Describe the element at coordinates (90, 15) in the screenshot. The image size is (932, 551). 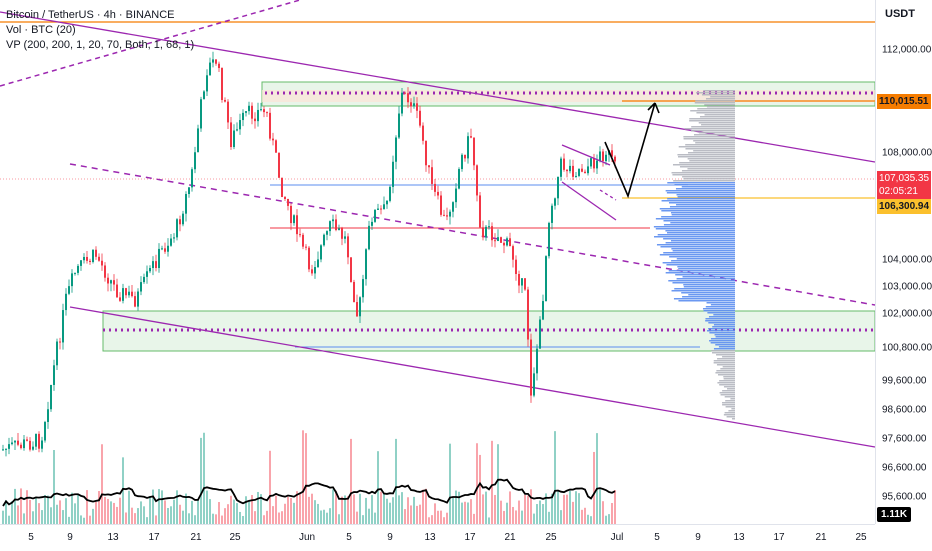
I see `symbol-title: Bitcoin / TetherUS · 4h · BINANCE` at that location.